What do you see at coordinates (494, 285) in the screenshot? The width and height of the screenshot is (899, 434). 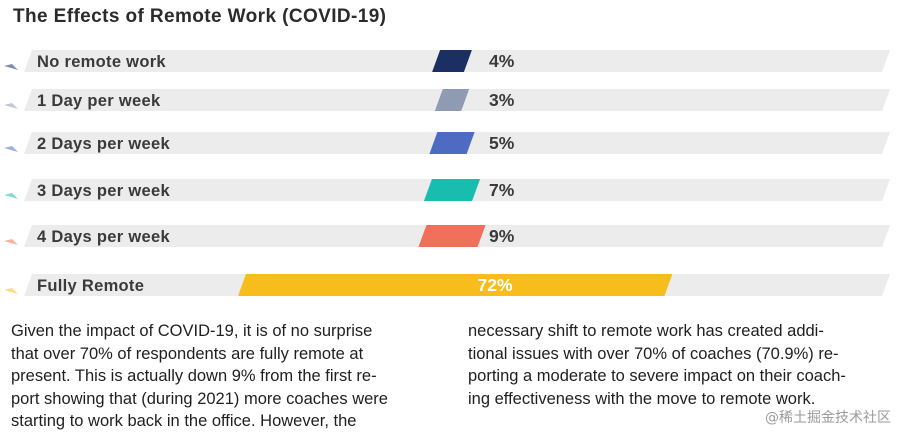 I see `value-label: 72%` at bounding box center [494, 285].